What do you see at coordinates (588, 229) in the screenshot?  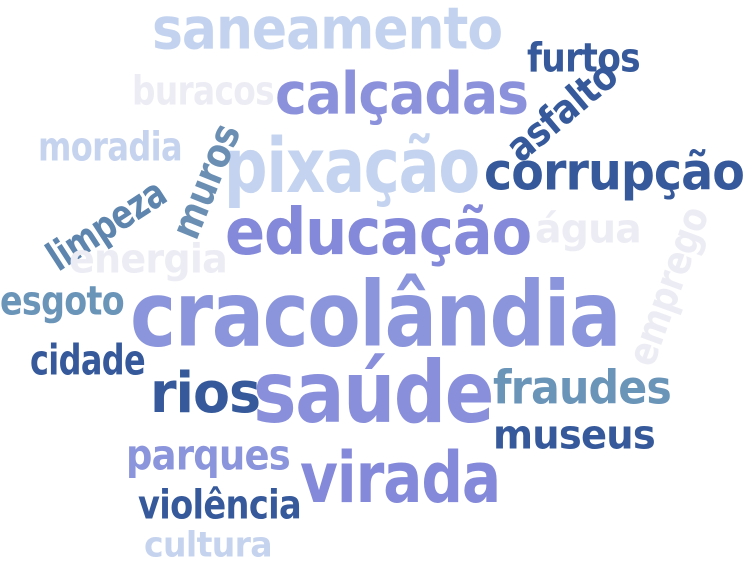 I see `word-agua: água` at bounding box center [588, 229].